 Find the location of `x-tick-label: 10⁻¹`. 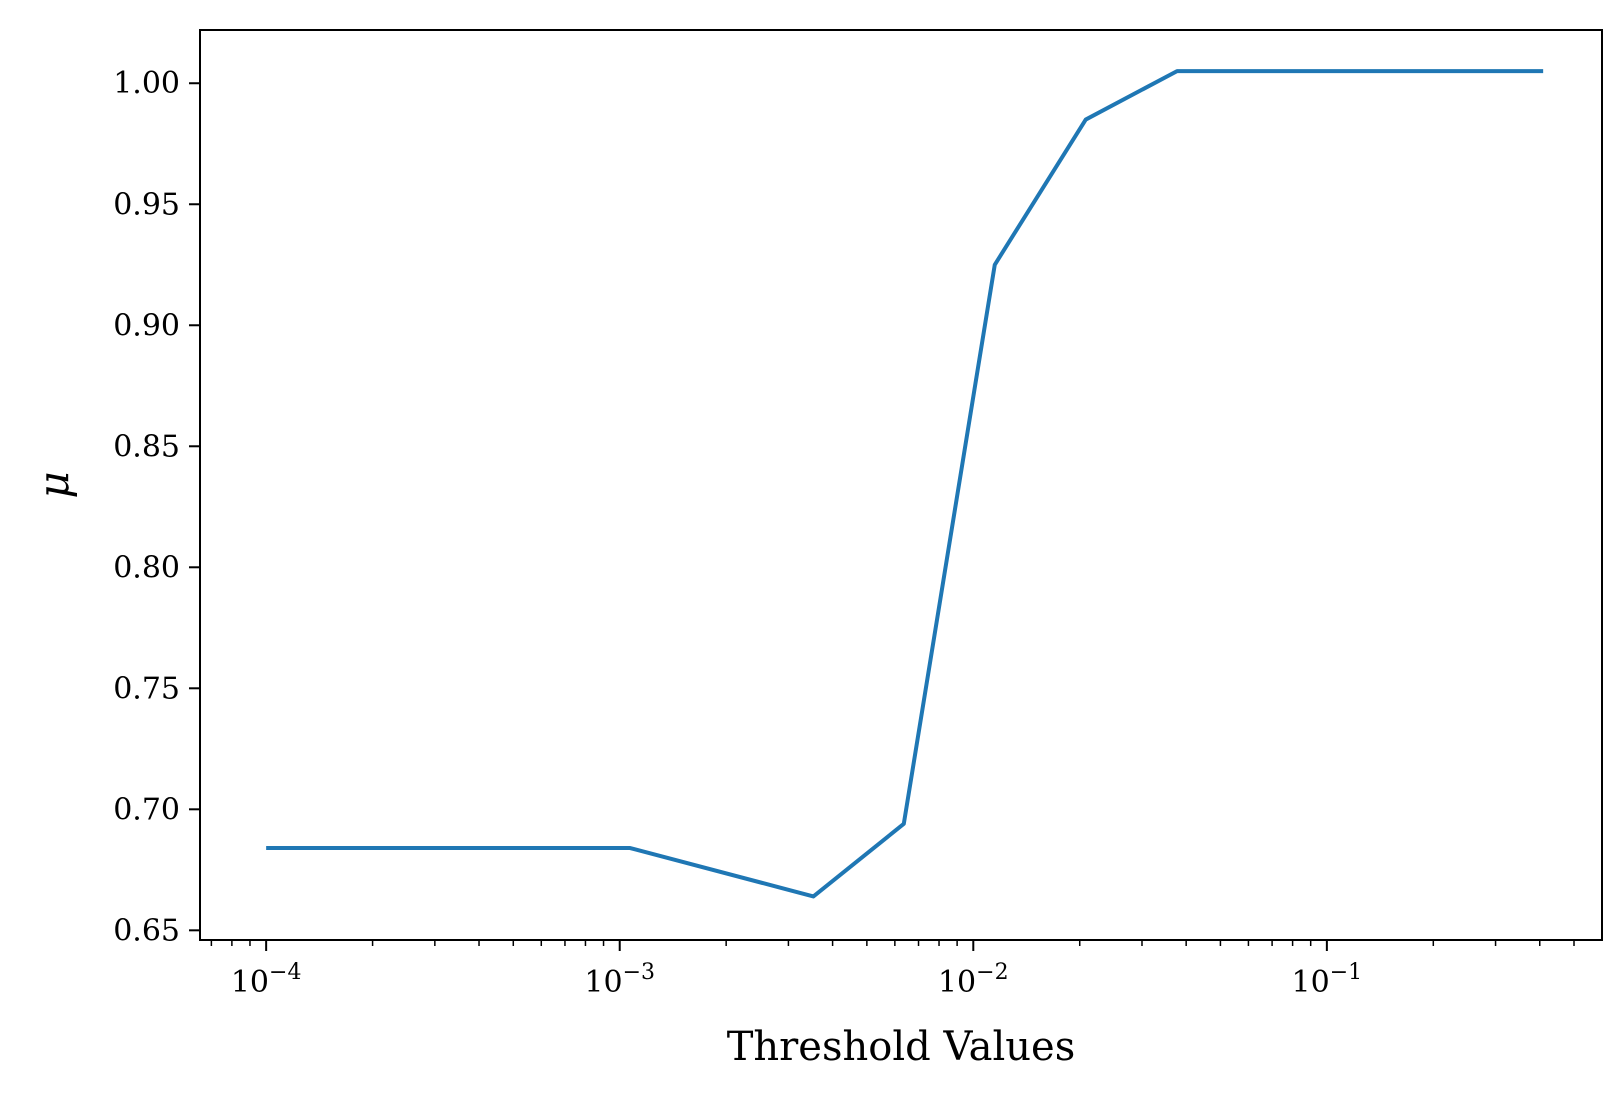

x-tick-label: 10⁻¹ is located at coordinates (1327, 980).